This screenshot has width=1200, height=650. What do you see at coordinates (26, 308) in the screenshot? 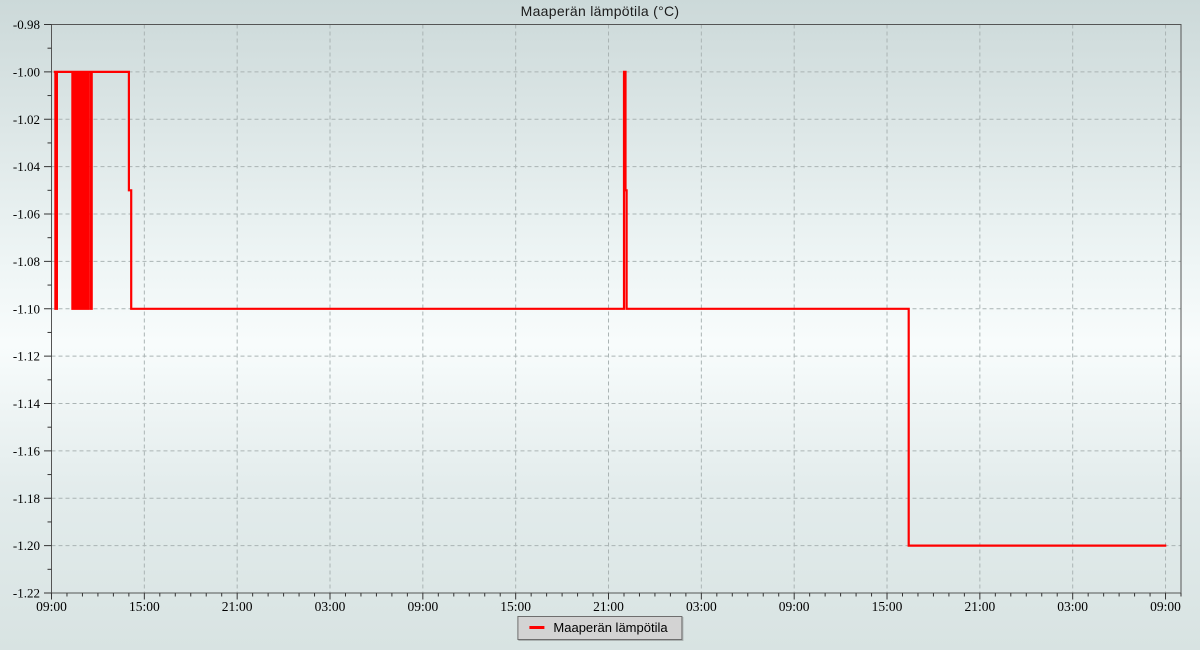
I see `y-tick-label: -1.10` at bounding box center [26, 308].